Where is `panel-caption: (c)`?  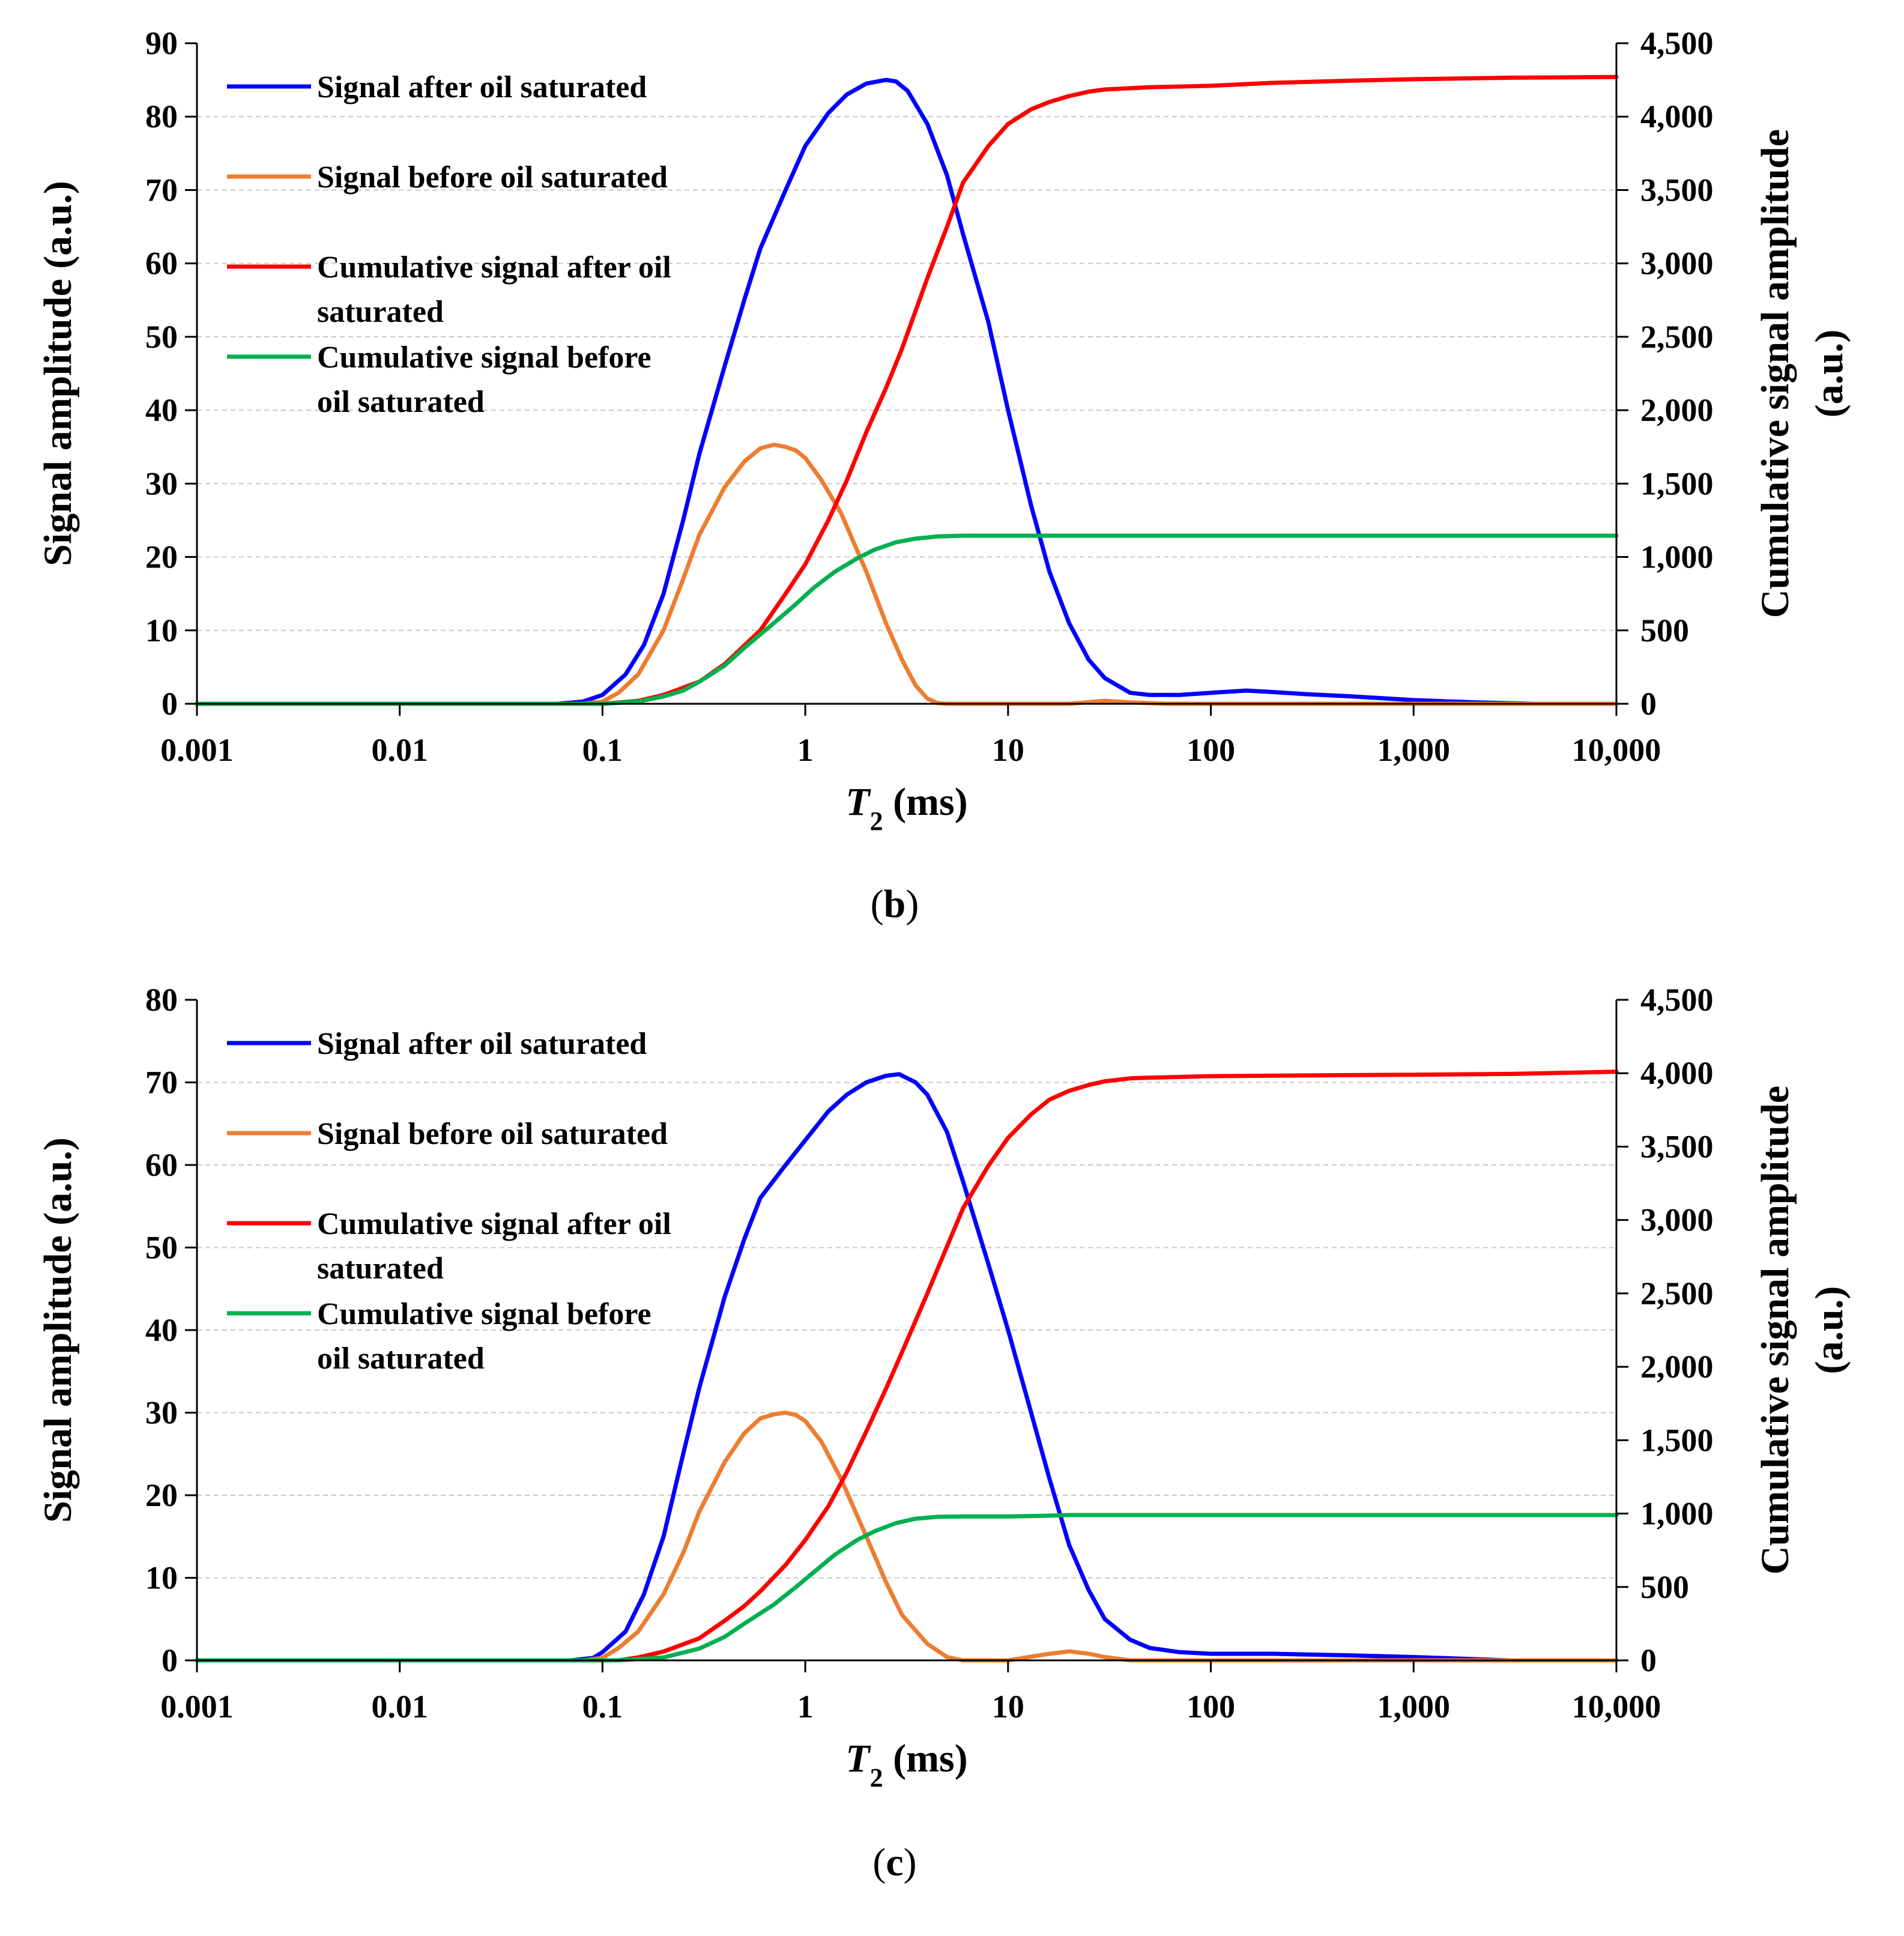
panel-caption: (c) is located at coordinates (894, 1862).